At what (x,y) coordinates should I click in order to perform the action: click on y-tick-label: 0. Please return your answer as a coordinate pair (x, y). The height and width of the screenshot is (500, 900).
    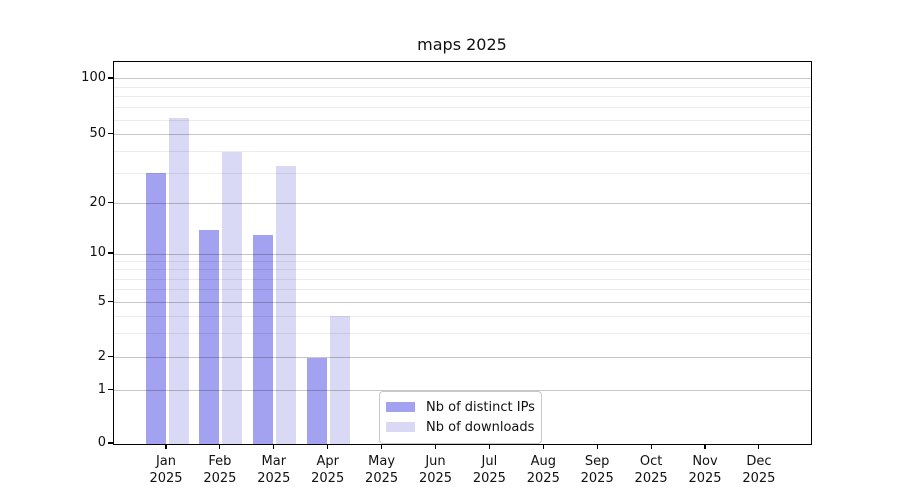
    Looking at the image, I should click on (101, 442).